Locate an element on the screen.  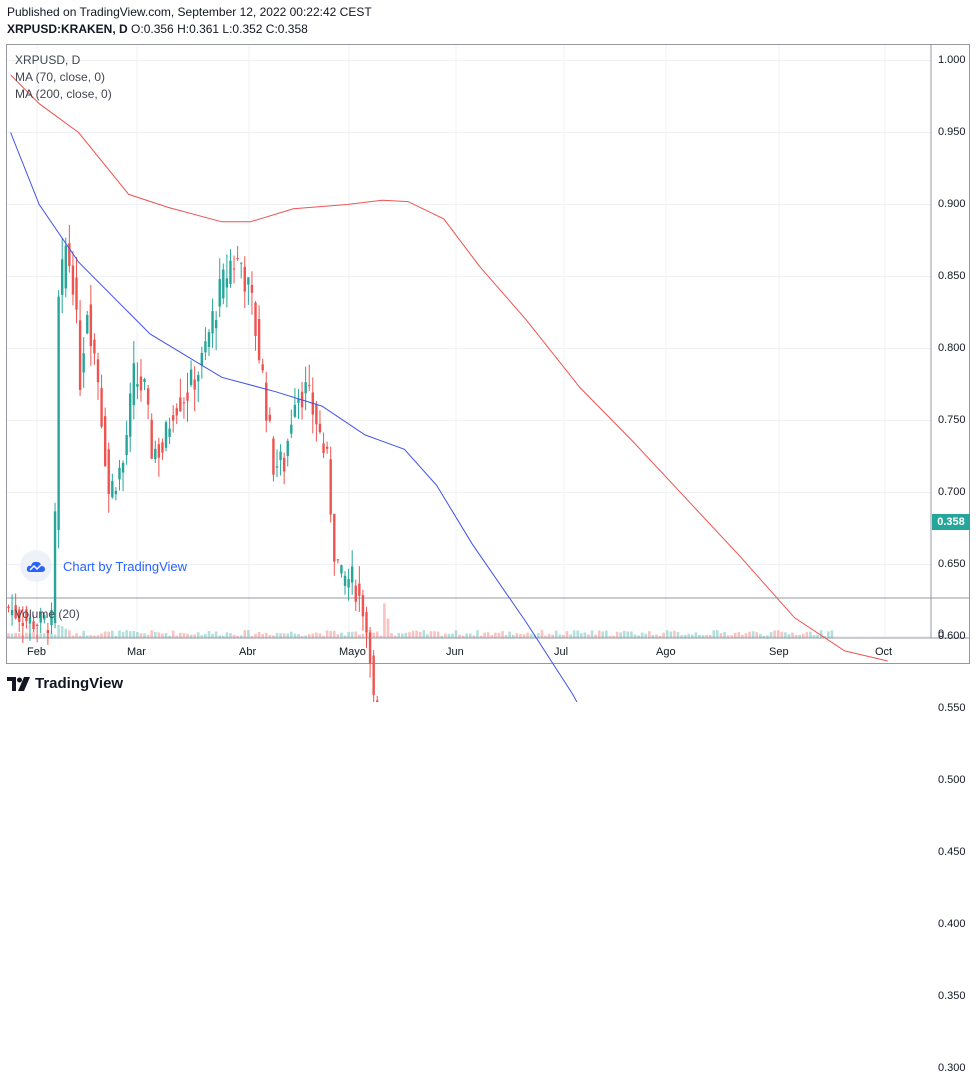
legend-ma70: MA (70, close, 0) is located at coordinates (60, 77).